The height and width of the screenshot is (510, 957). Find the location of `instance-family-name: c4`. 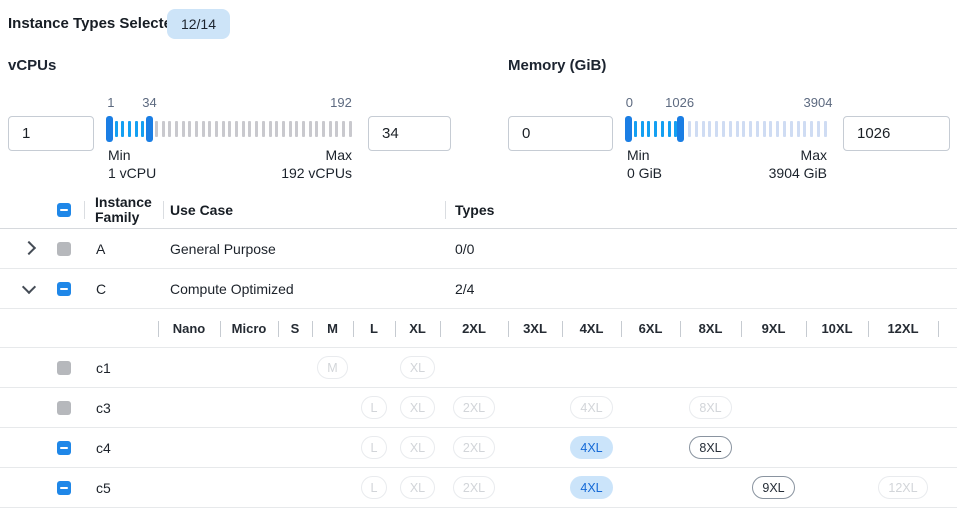

instance-family-name: c4 is located at coordinates (103, 447).